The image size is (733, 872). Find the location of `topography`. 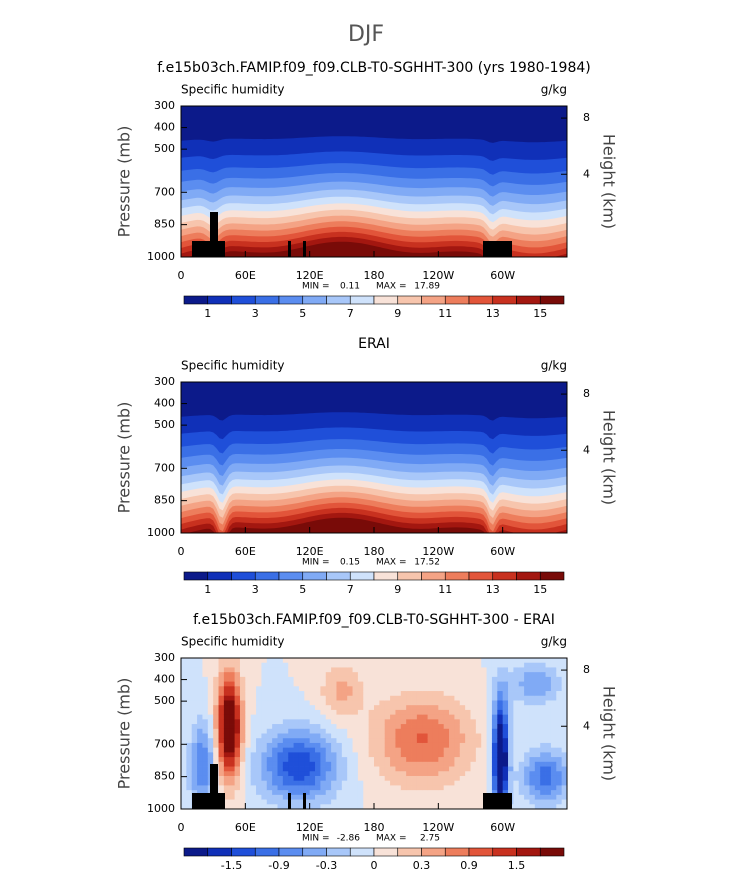

topography is located at coordinates (497, 801).